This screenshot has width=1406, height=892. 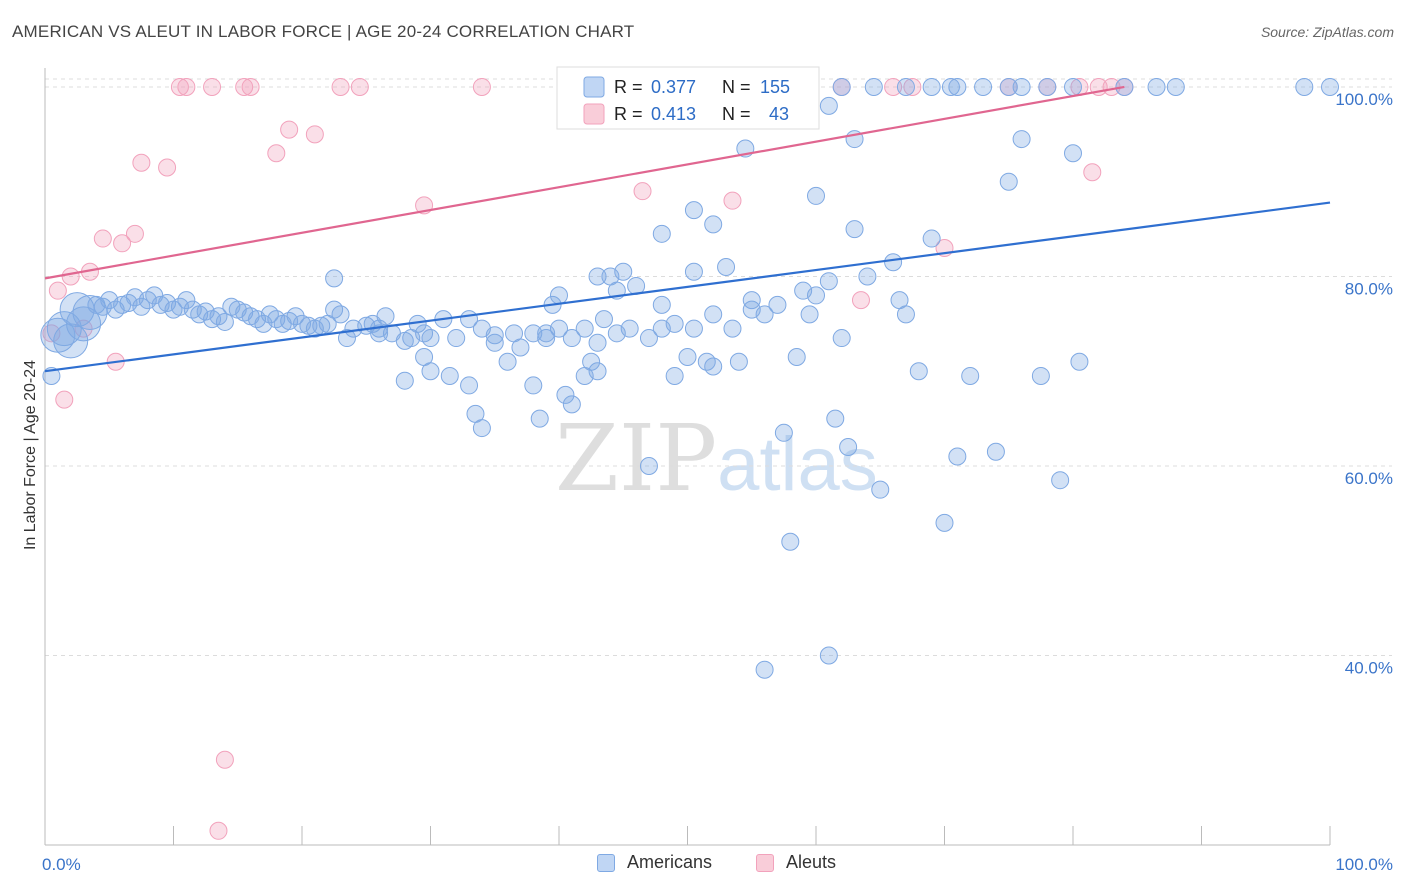 What do you see at coordinates (765, 862) in the screenshot?
I see `aleuts-swatch` at bounding box center [765, 862].